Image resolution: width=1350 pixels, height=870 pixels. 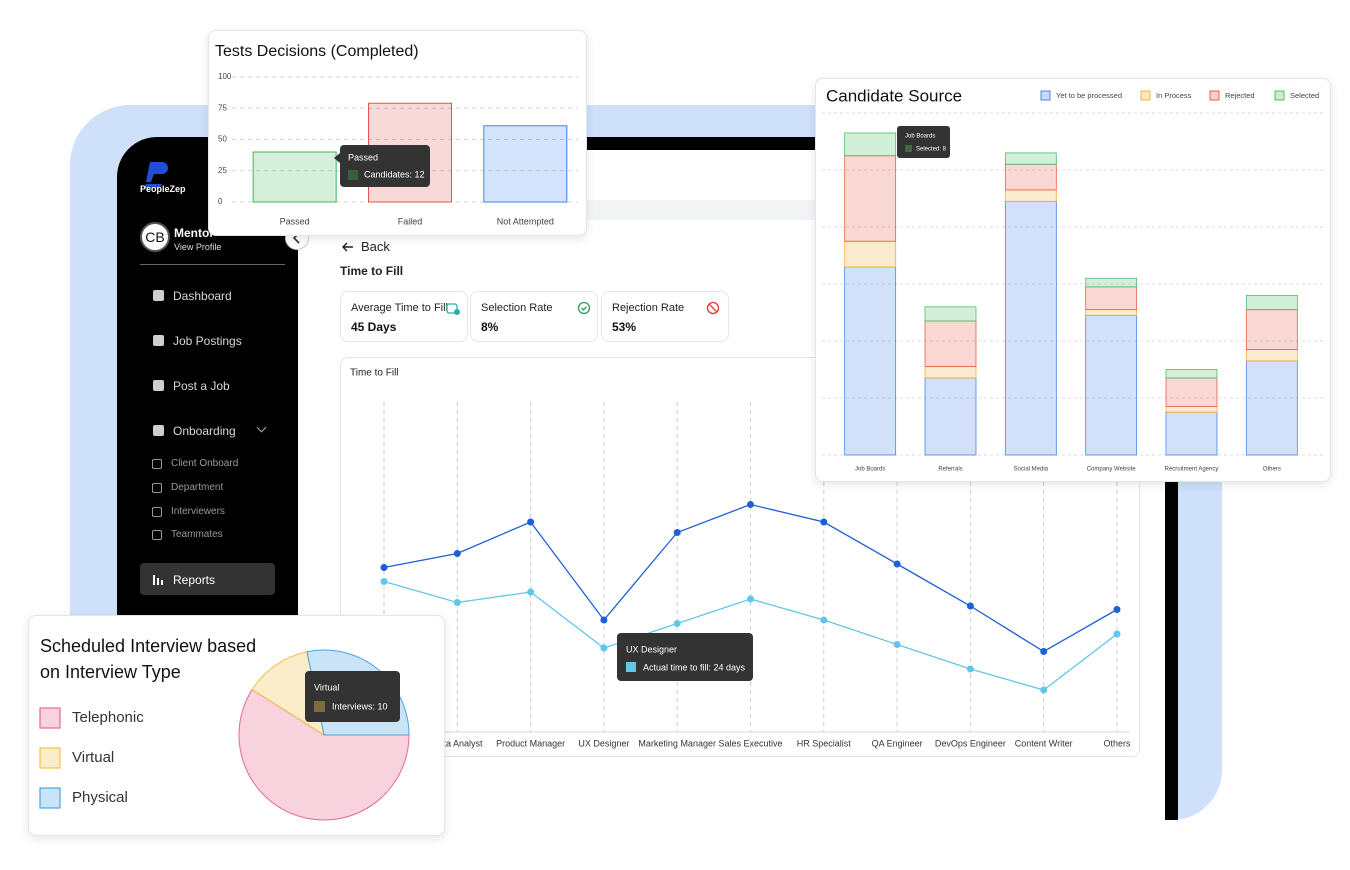 I want to click on x-tick-label: Job Boards, so click(x=870, y=470).